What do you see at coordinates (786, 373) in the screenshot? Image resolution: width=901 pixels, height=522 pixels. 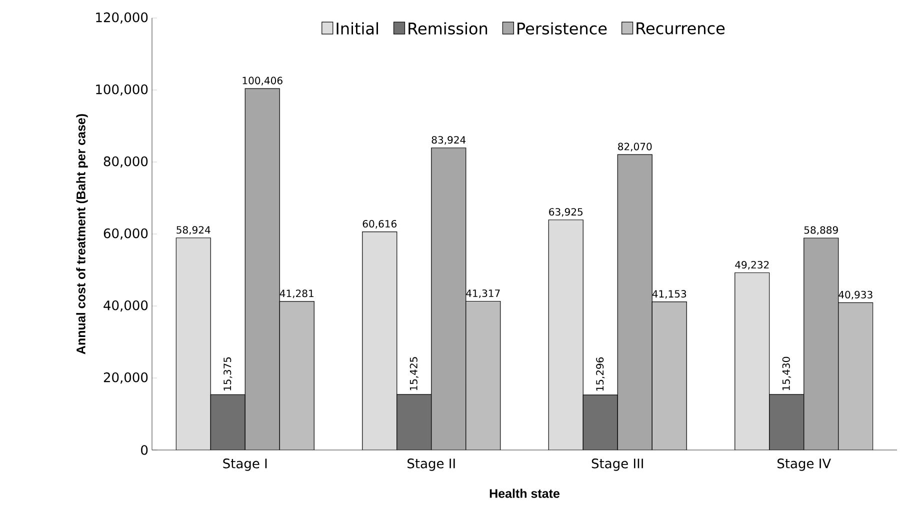 I see `data-label: 15,430` at bounding box center [786, 373].